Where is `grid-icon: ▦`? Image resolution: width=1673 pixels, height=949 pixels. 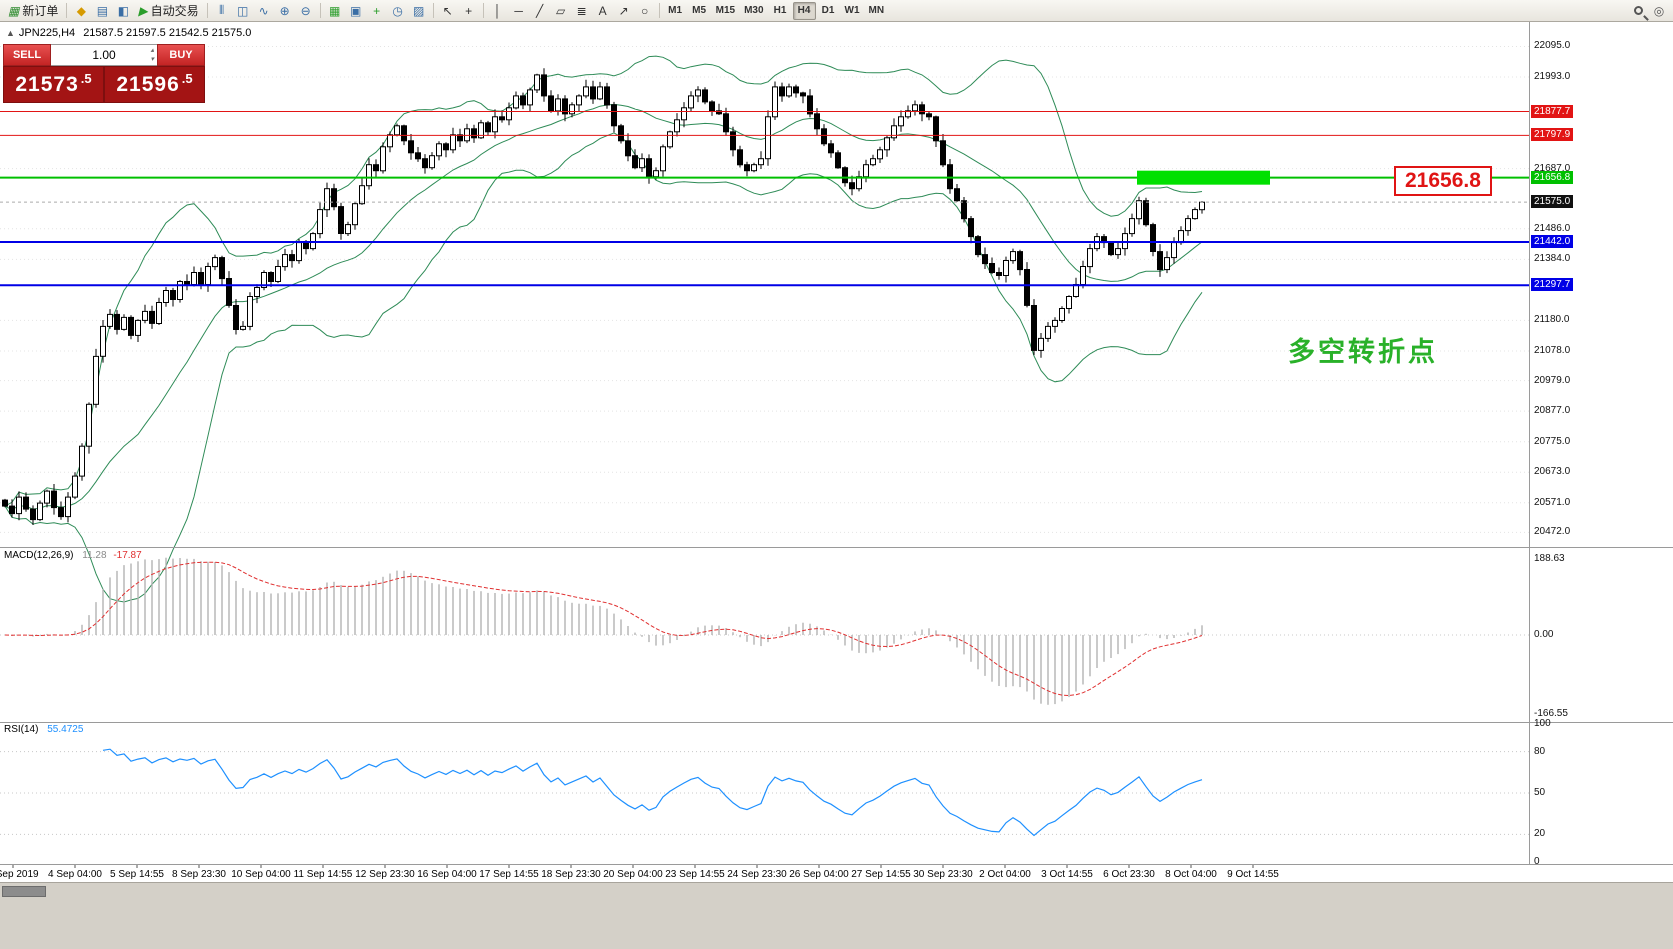 grid-icon: ▦ is located at coordinates (334, 10).